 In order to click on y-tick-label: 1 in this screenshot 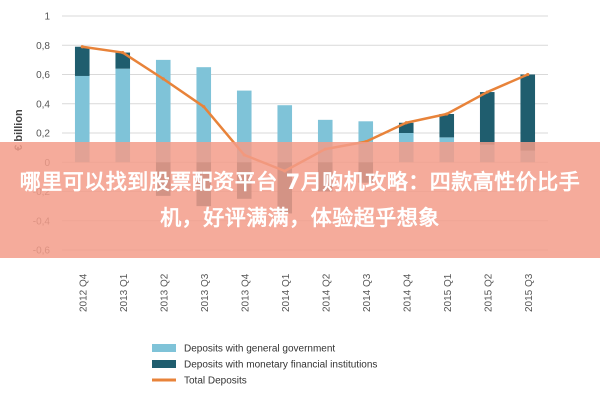, I will do `click(47, 17)`.